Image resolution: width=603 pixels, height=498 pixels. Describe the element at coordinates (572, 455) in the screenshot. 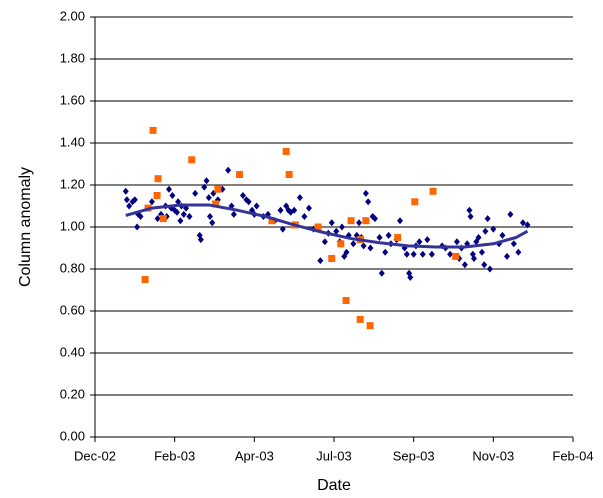

I see `x-tick-label: Feb-04` at that location.